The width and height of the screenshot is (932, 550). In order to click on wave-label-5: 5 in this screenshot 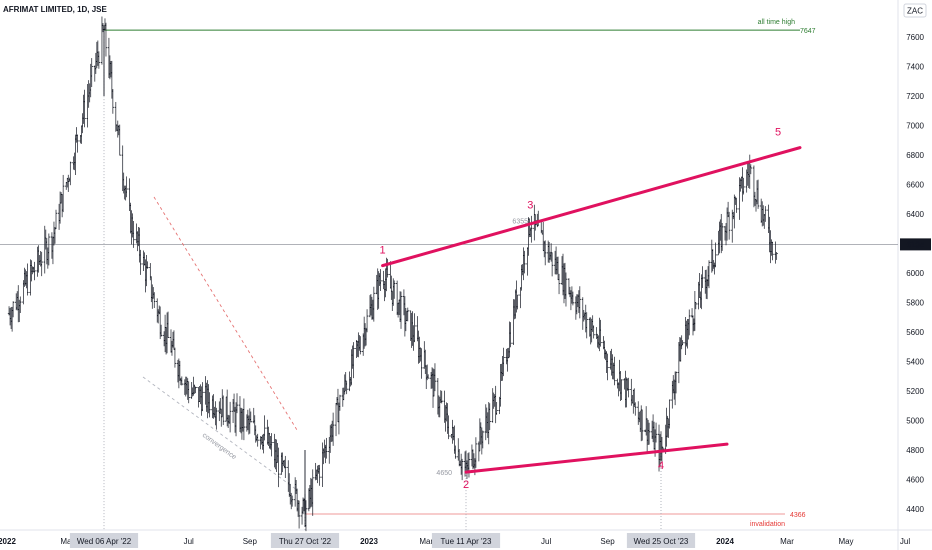, I will do `click(778, 133)`.